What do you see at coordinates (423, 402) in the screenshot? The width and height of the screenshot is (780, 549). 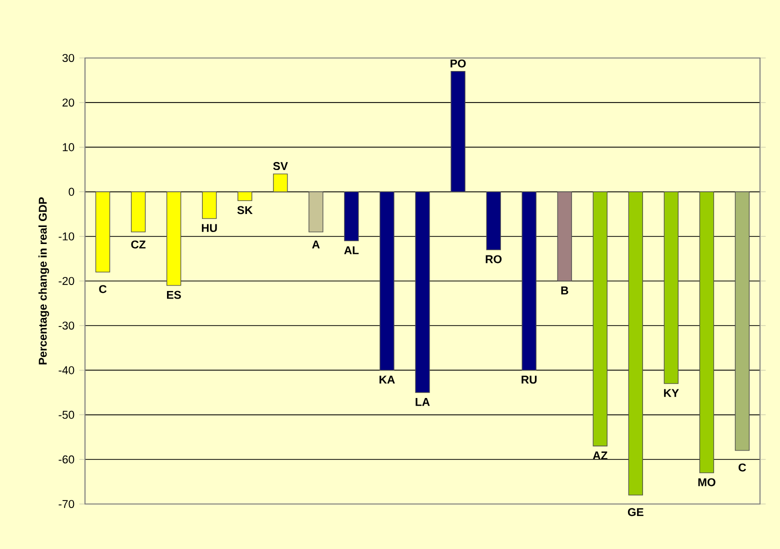 I see `x-tick-label: LA` at bounding box center [423, 402].